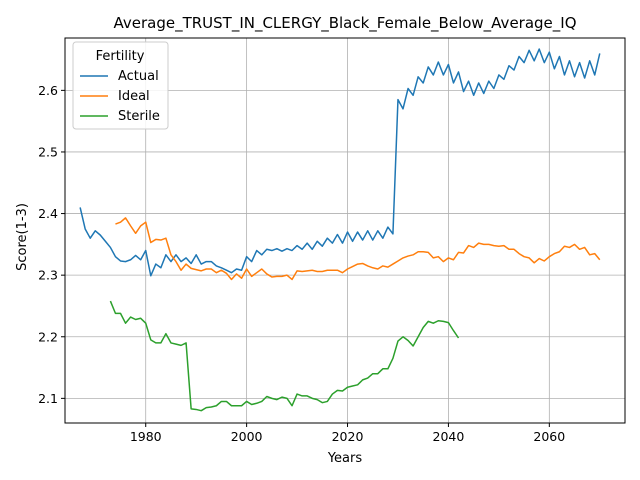 This screenshot has height=480, width=640. What do you see at coordinates (48, 275) in the screenshot?
I see `y-tick-label: 2.3` at bounding box center [48, 275].